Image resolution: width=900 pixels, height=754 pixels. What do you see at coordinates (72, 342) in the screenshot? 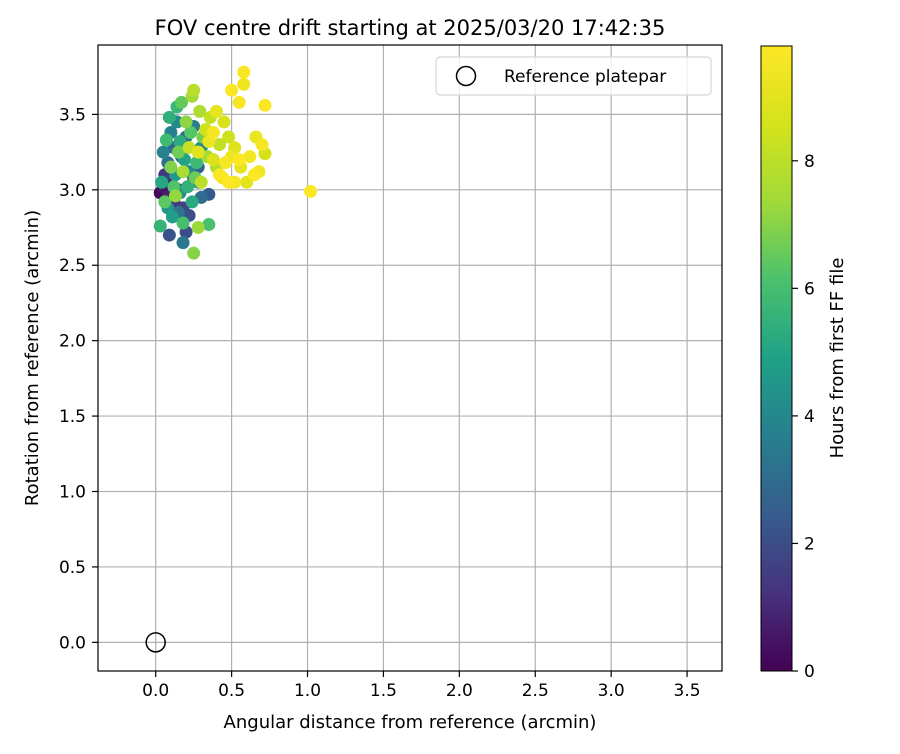
I see `y-tick-label: 2.0` at bounding box center [72, 342].